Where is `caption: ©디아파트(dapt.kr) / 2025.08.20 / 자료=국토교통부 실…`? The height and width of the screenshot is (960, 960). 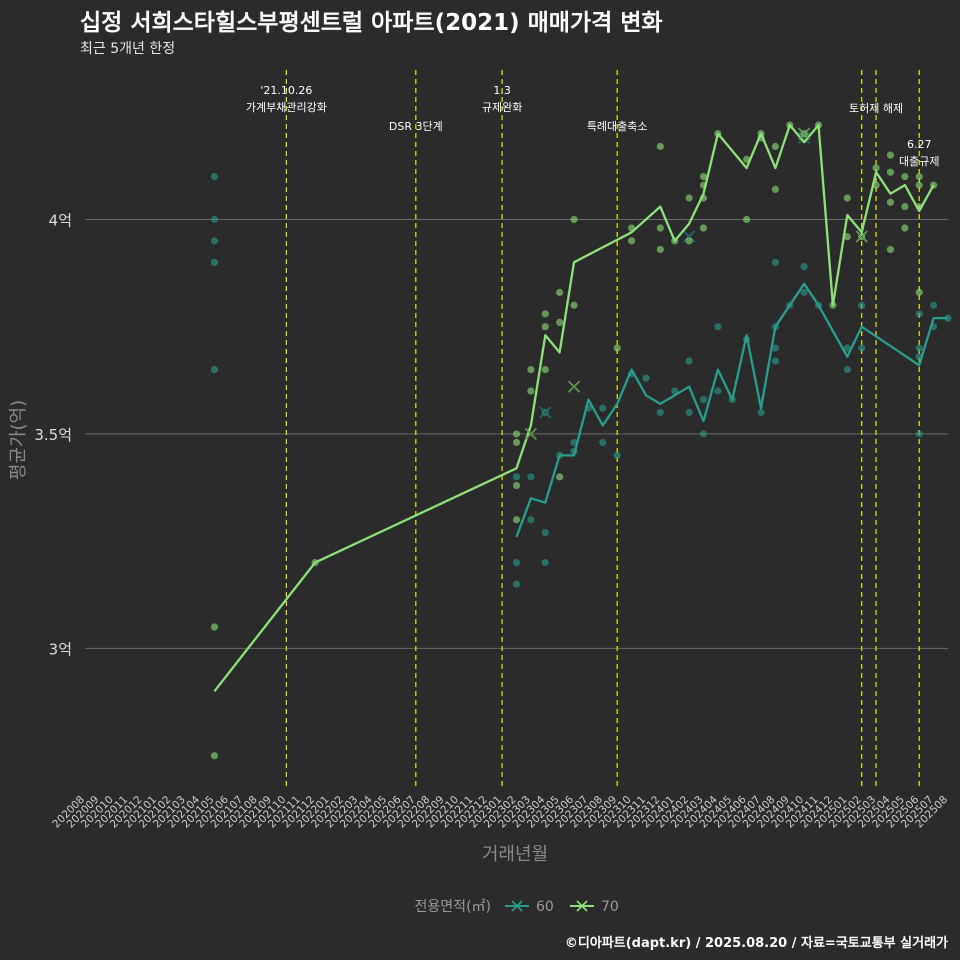
caption: ©디아파트(dapt.kr) / 2025.08.20 / 자료=국토교통부 실… is located at coordinates (756, 943).